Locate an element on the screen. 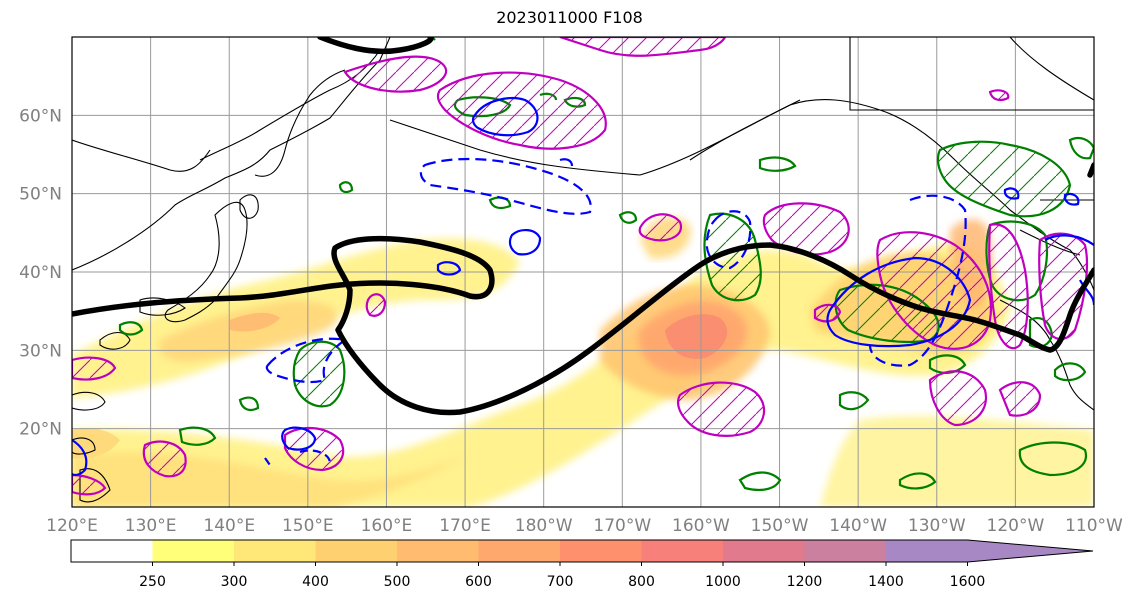  latitude-label: 40°N is located at coordinates (40, 273).